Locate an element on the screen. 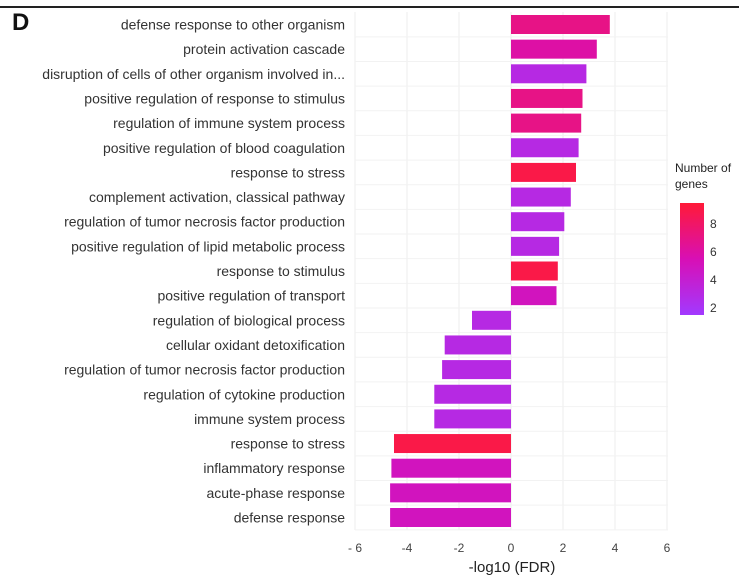 The width and height of the screenshot is (739, 580). x-tick-label: 0 is located at coordinates (511, 548).